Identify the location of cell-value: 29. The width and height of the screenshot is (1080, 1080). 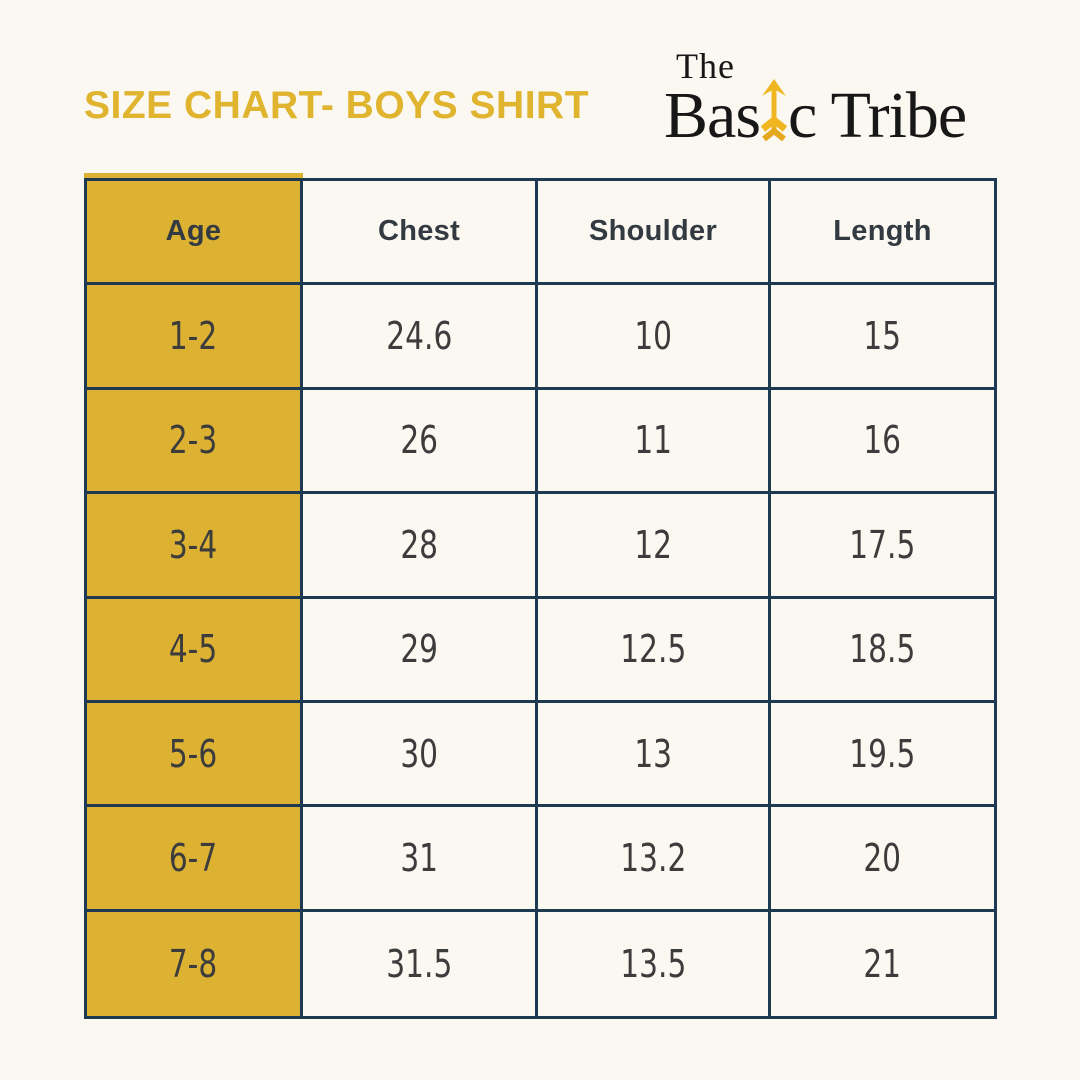
(419, 649).